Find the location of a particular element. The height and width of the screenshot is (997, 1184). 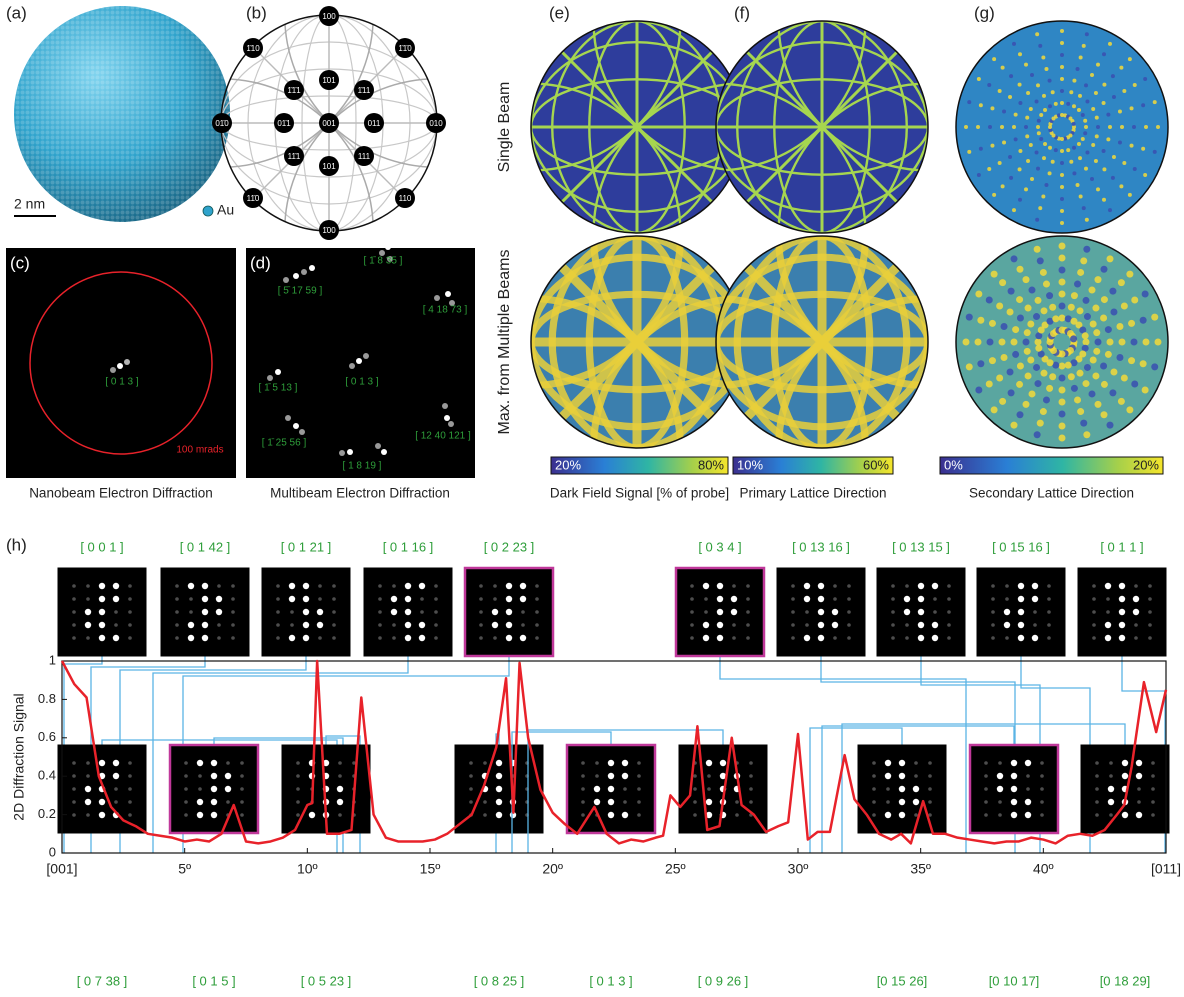

colorbar is located at coordinates (639, 465).